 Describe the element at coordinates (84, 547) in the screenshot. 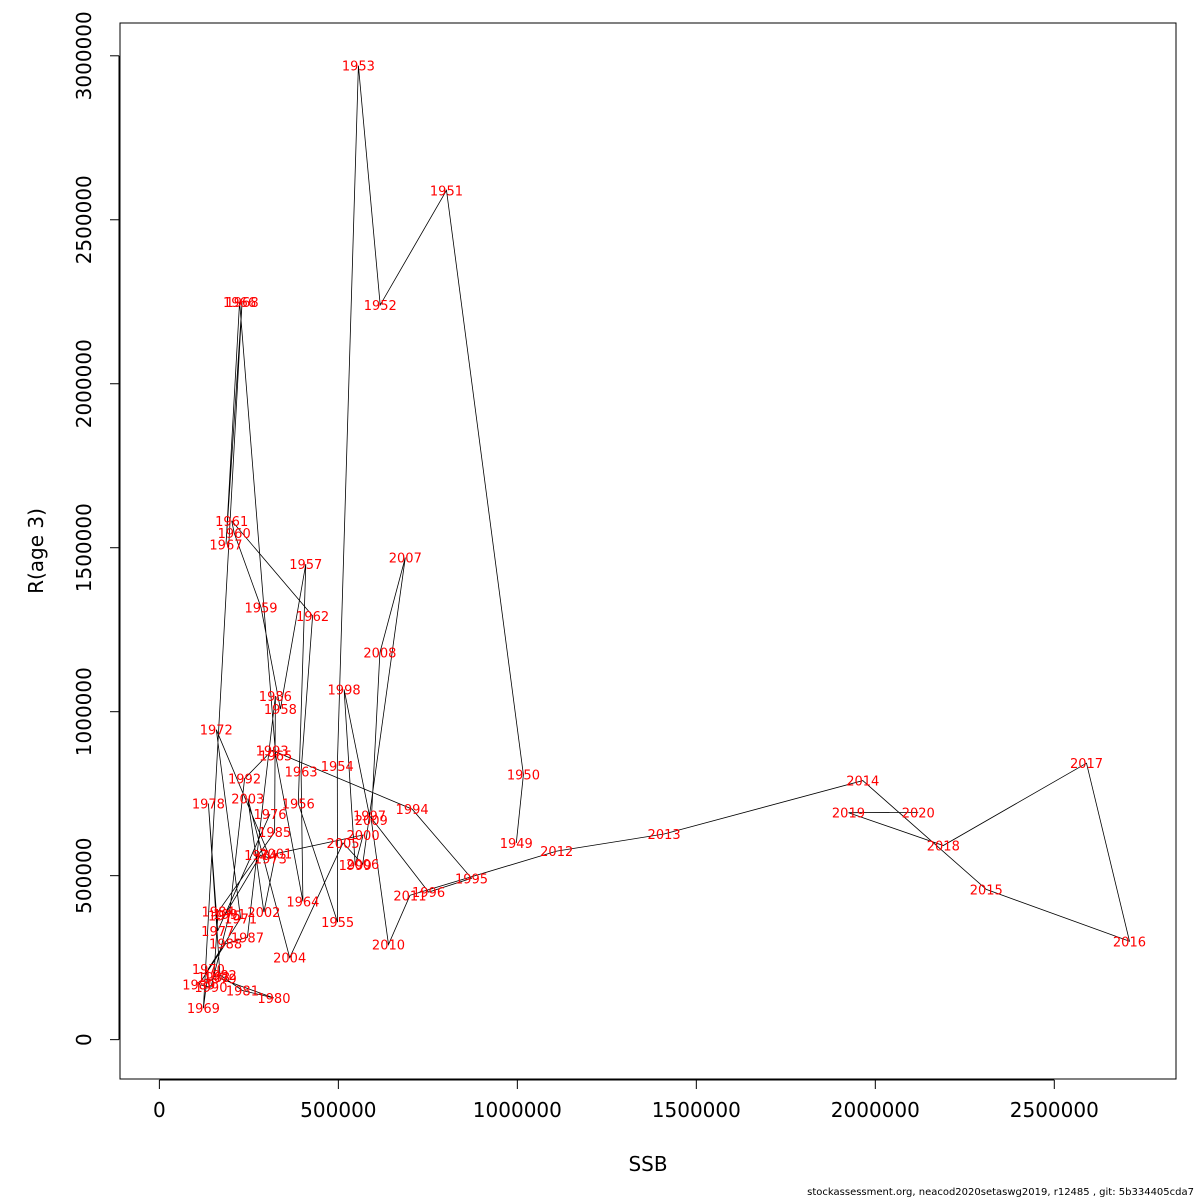

I see `y-tick-label: 1500000` at that location.